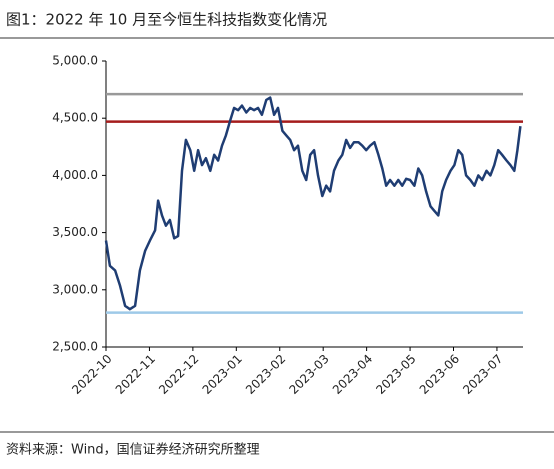 The image size is (554, 469). What do you see at coordinates (352, 374) in the screenshot?
I see `x-tick-label: 2023-04` at bounding box center [352, 374].